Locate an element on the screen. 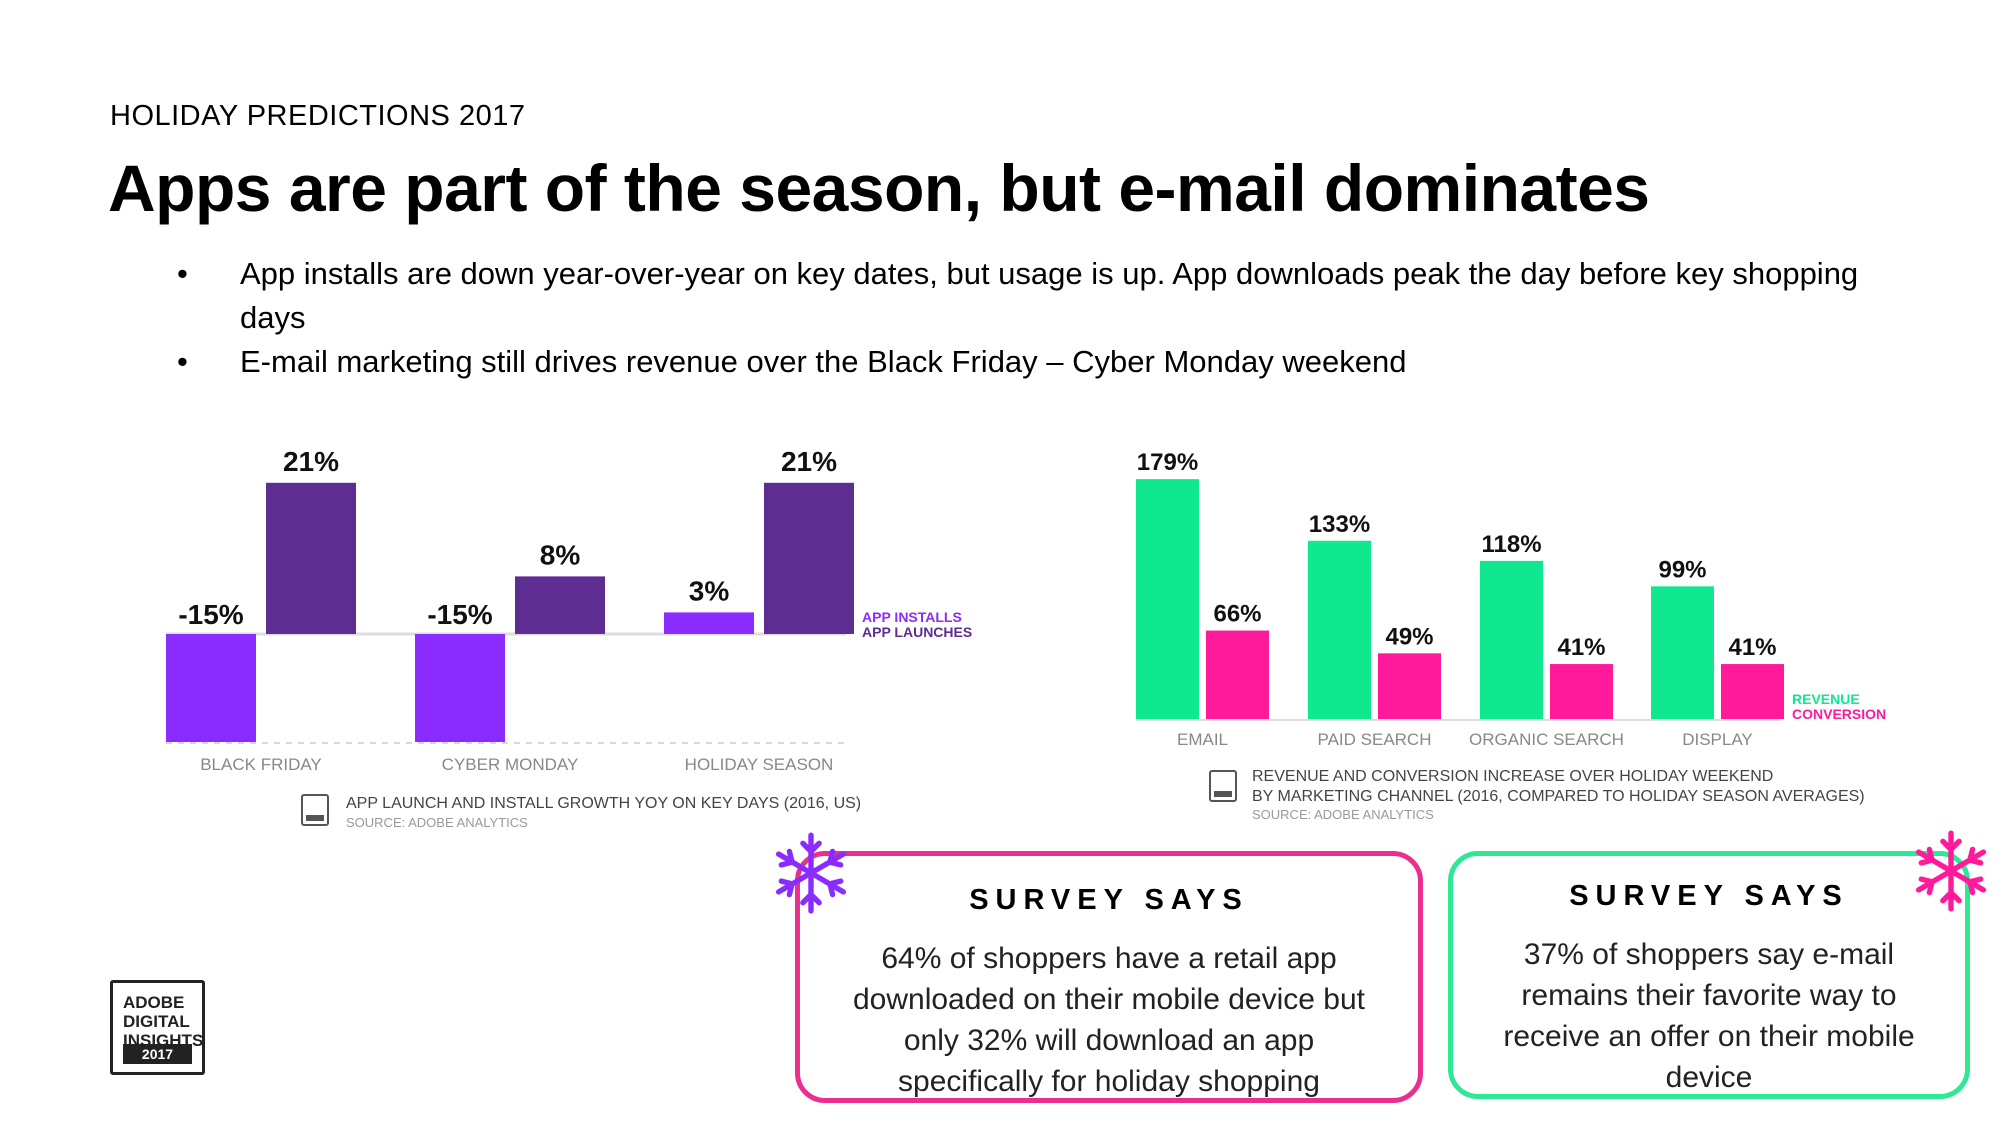 This screenshot has width=2000, height=1125. data-label: 66% is located at coordinates (1237, 614).